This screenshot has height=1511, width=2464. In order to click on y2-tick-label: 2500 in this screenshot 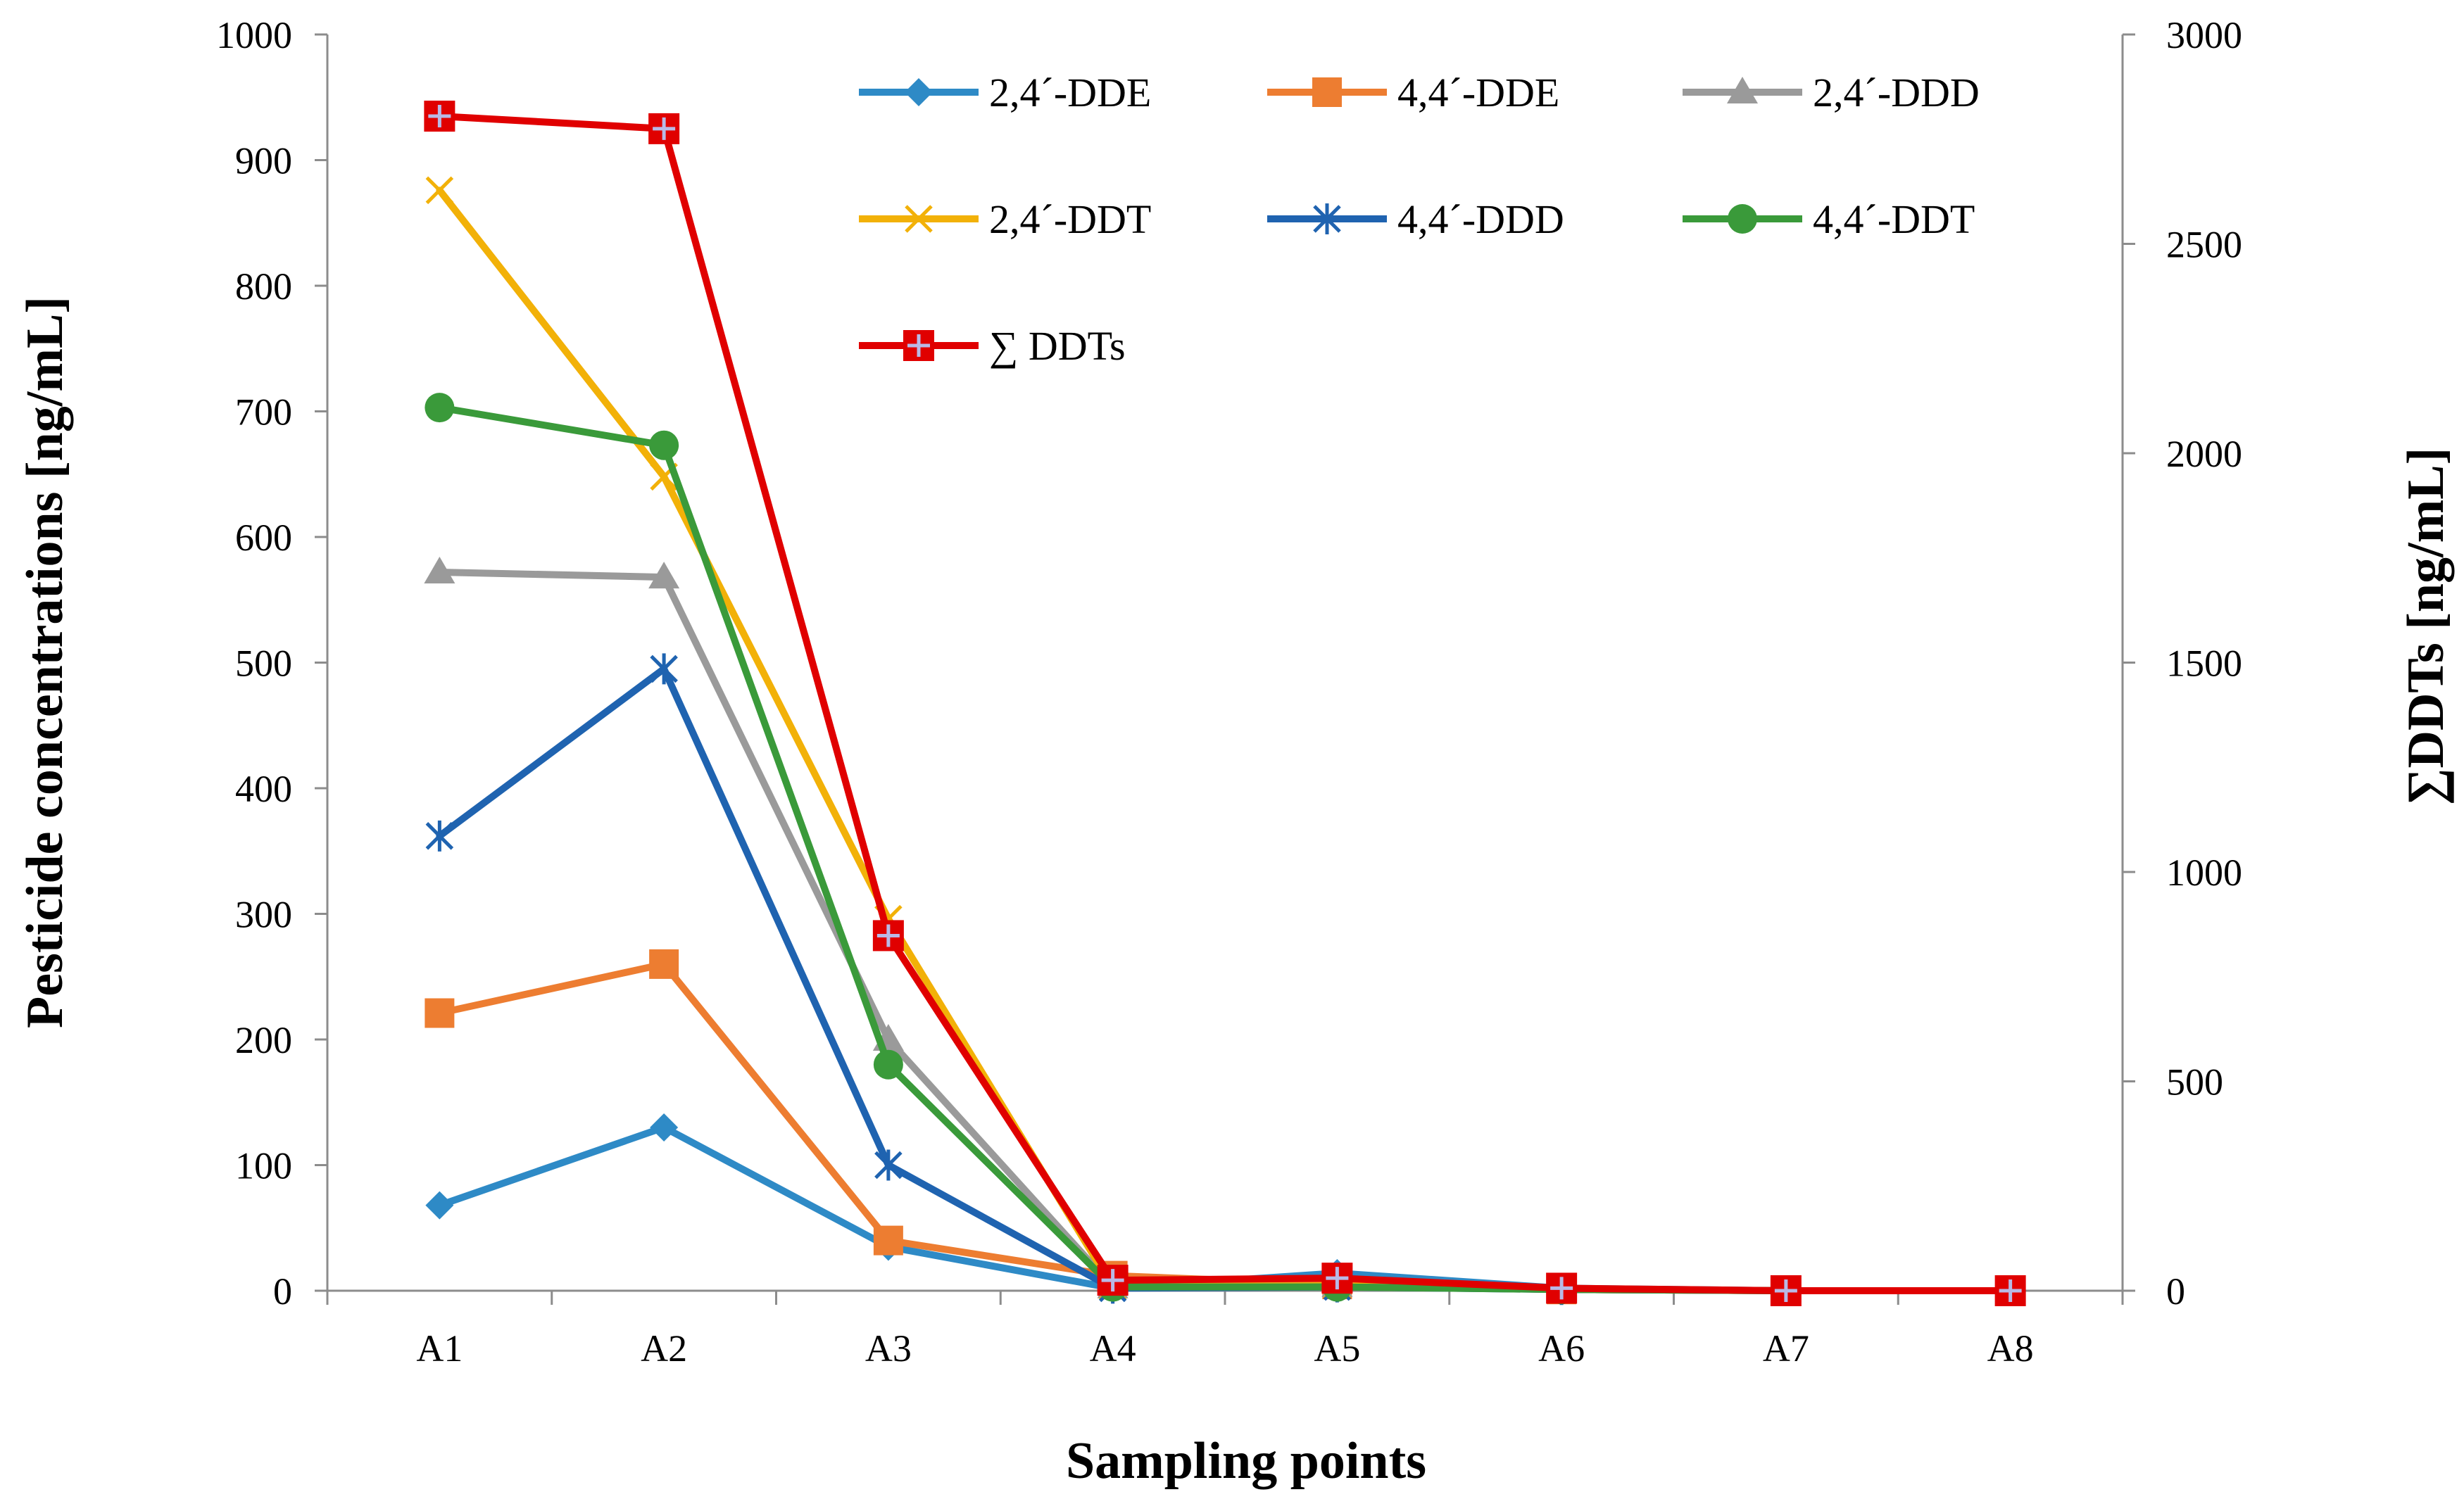, I will do `click(2204, 245)`.